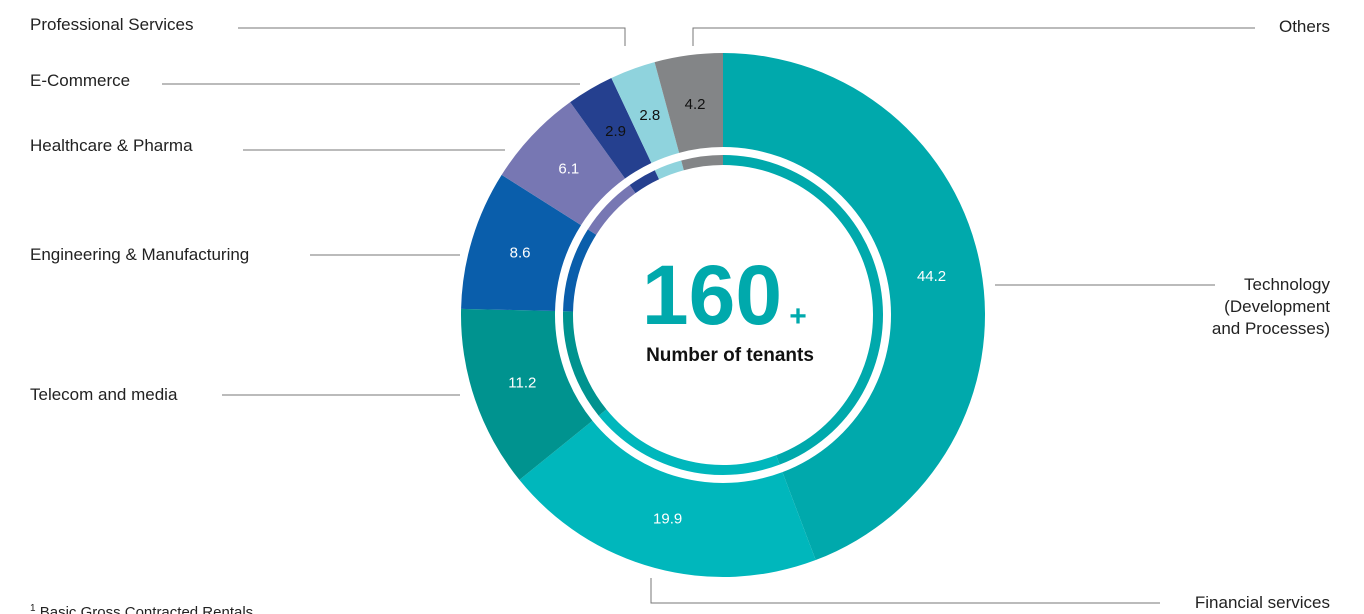 The image size is (1364, 614). What do you see at coordinates (712, 295) in the screenshot?
I see `center-value: 160` at bounding box center [712, 295].